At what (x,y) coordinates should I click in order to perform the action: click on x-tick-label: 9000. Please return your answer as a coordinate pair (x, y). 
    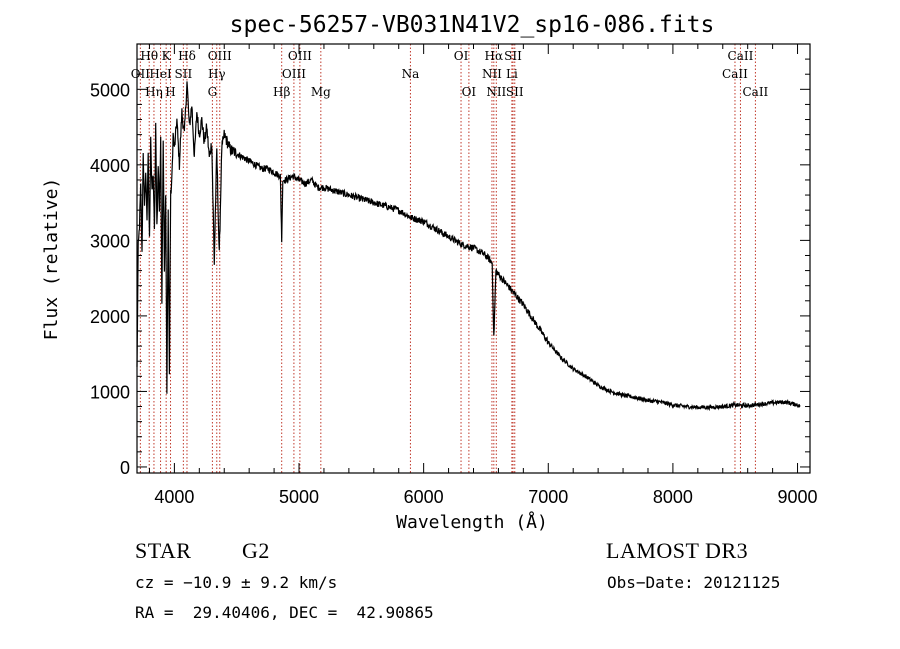
    Looking at the image, I should click on (798, 497).